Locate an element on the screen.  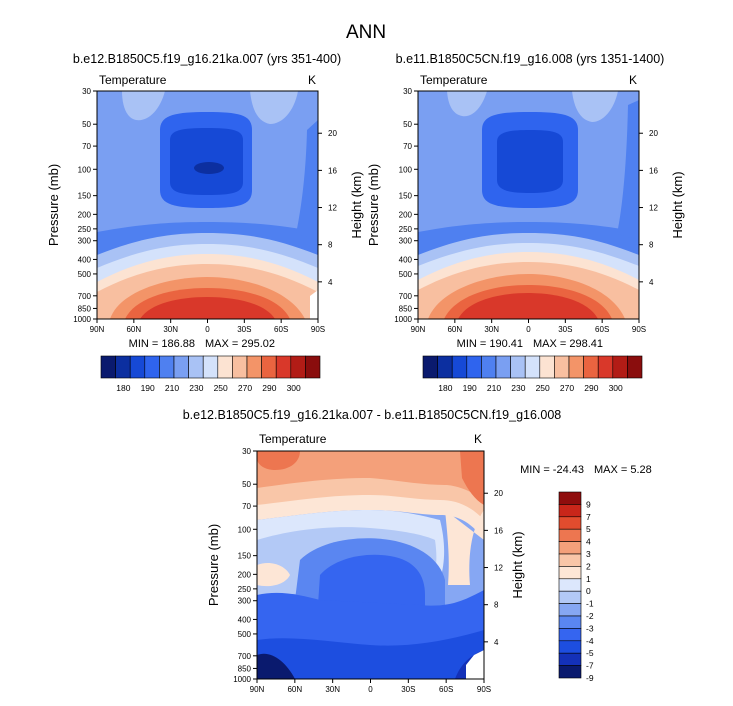
panel-diff-colorbar-label-4: 3 is located at coordinates (588, 554).